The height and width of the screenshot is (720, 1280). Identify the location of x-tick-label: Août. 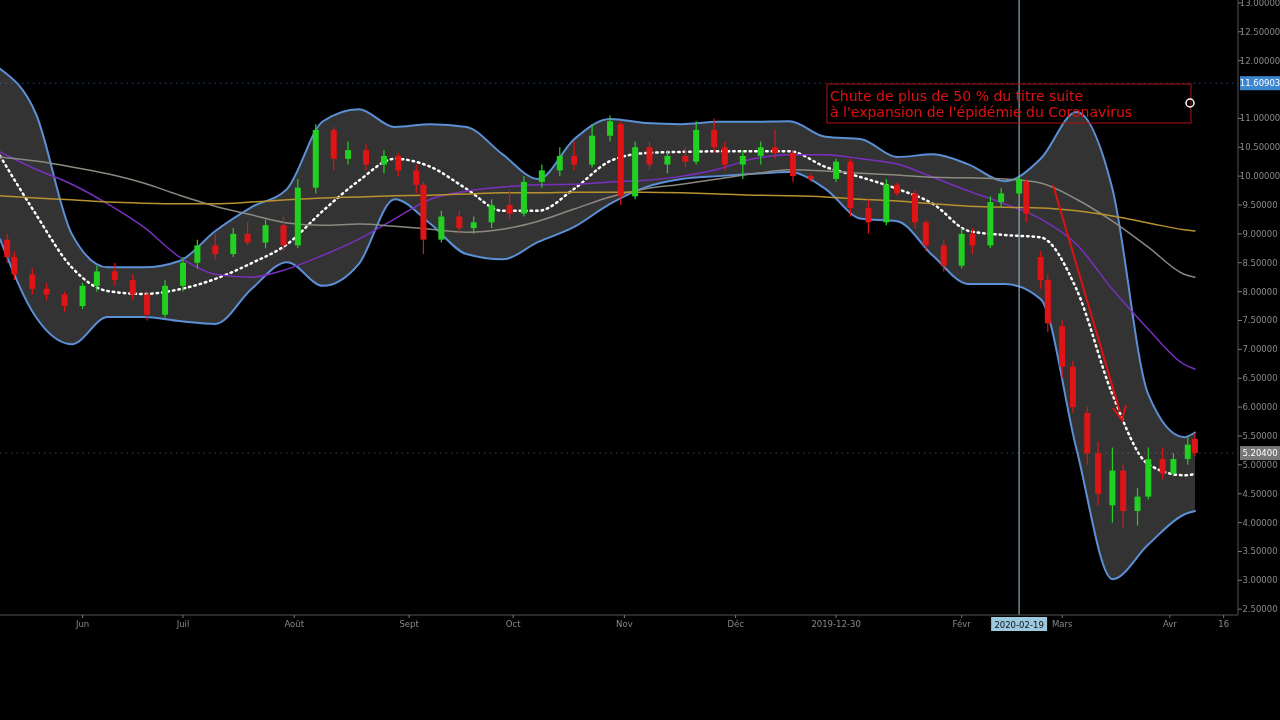
(294, 624).